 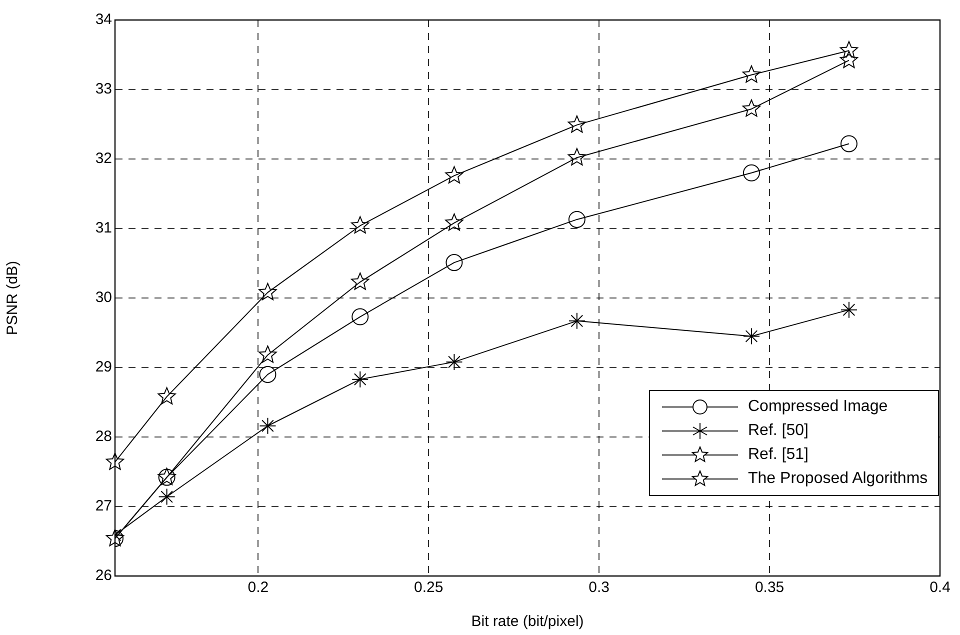 I want to click on legend-label: Compressed Image, so click(x=818, y=407).